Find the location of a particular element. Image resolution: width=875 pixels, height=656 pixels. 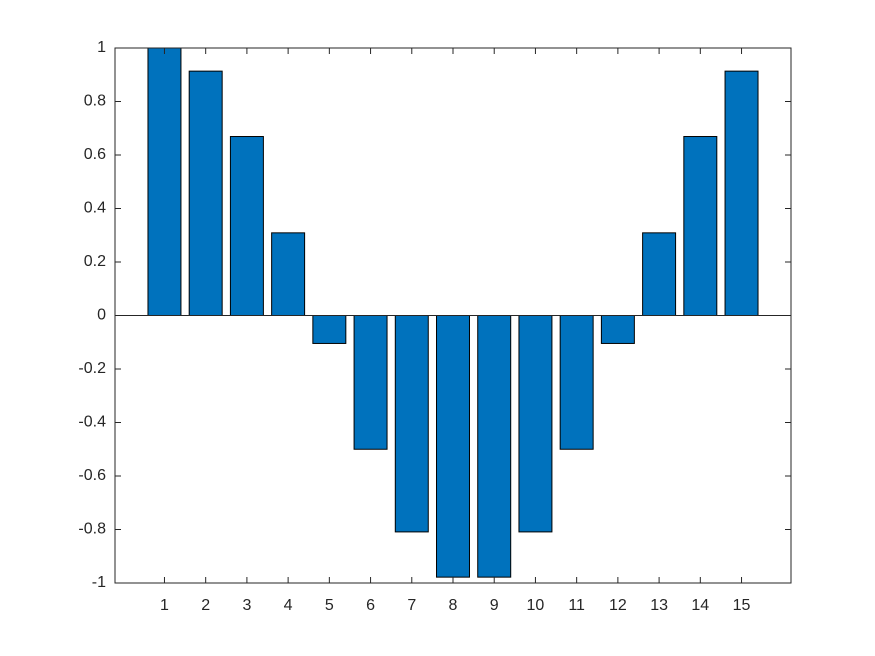

x-tick-label: 1 is located at coordinates (164, 605).